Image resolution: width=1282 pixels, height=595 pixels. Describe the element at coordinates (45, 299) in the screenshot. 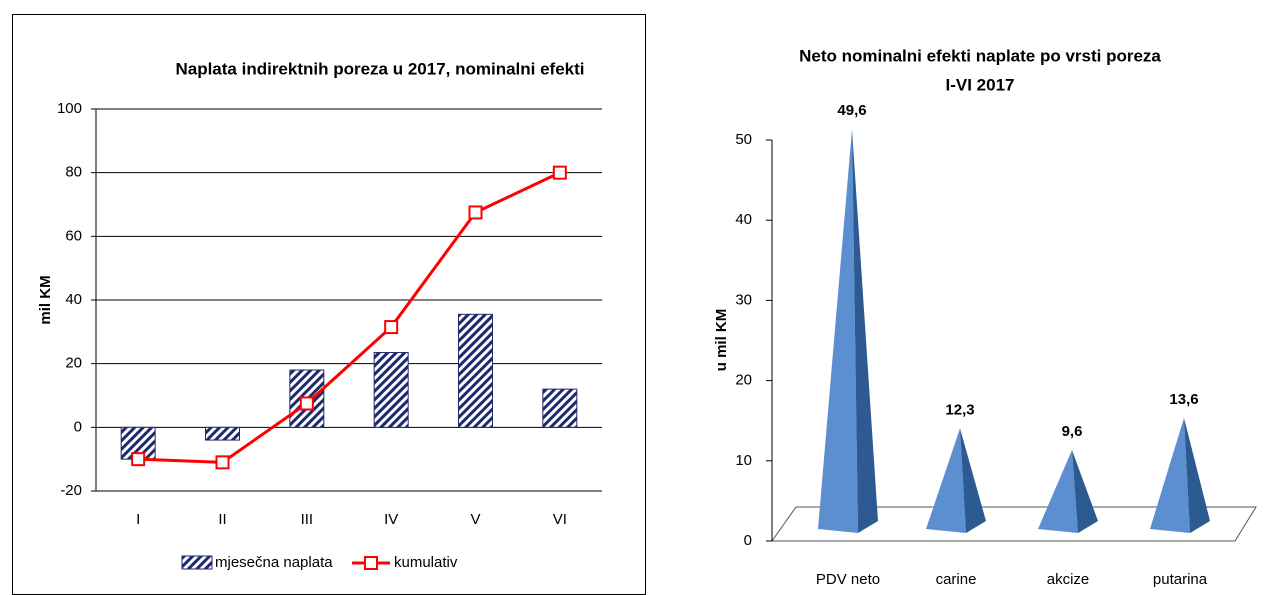

I see `y-axis-label: mil KM` at that location.